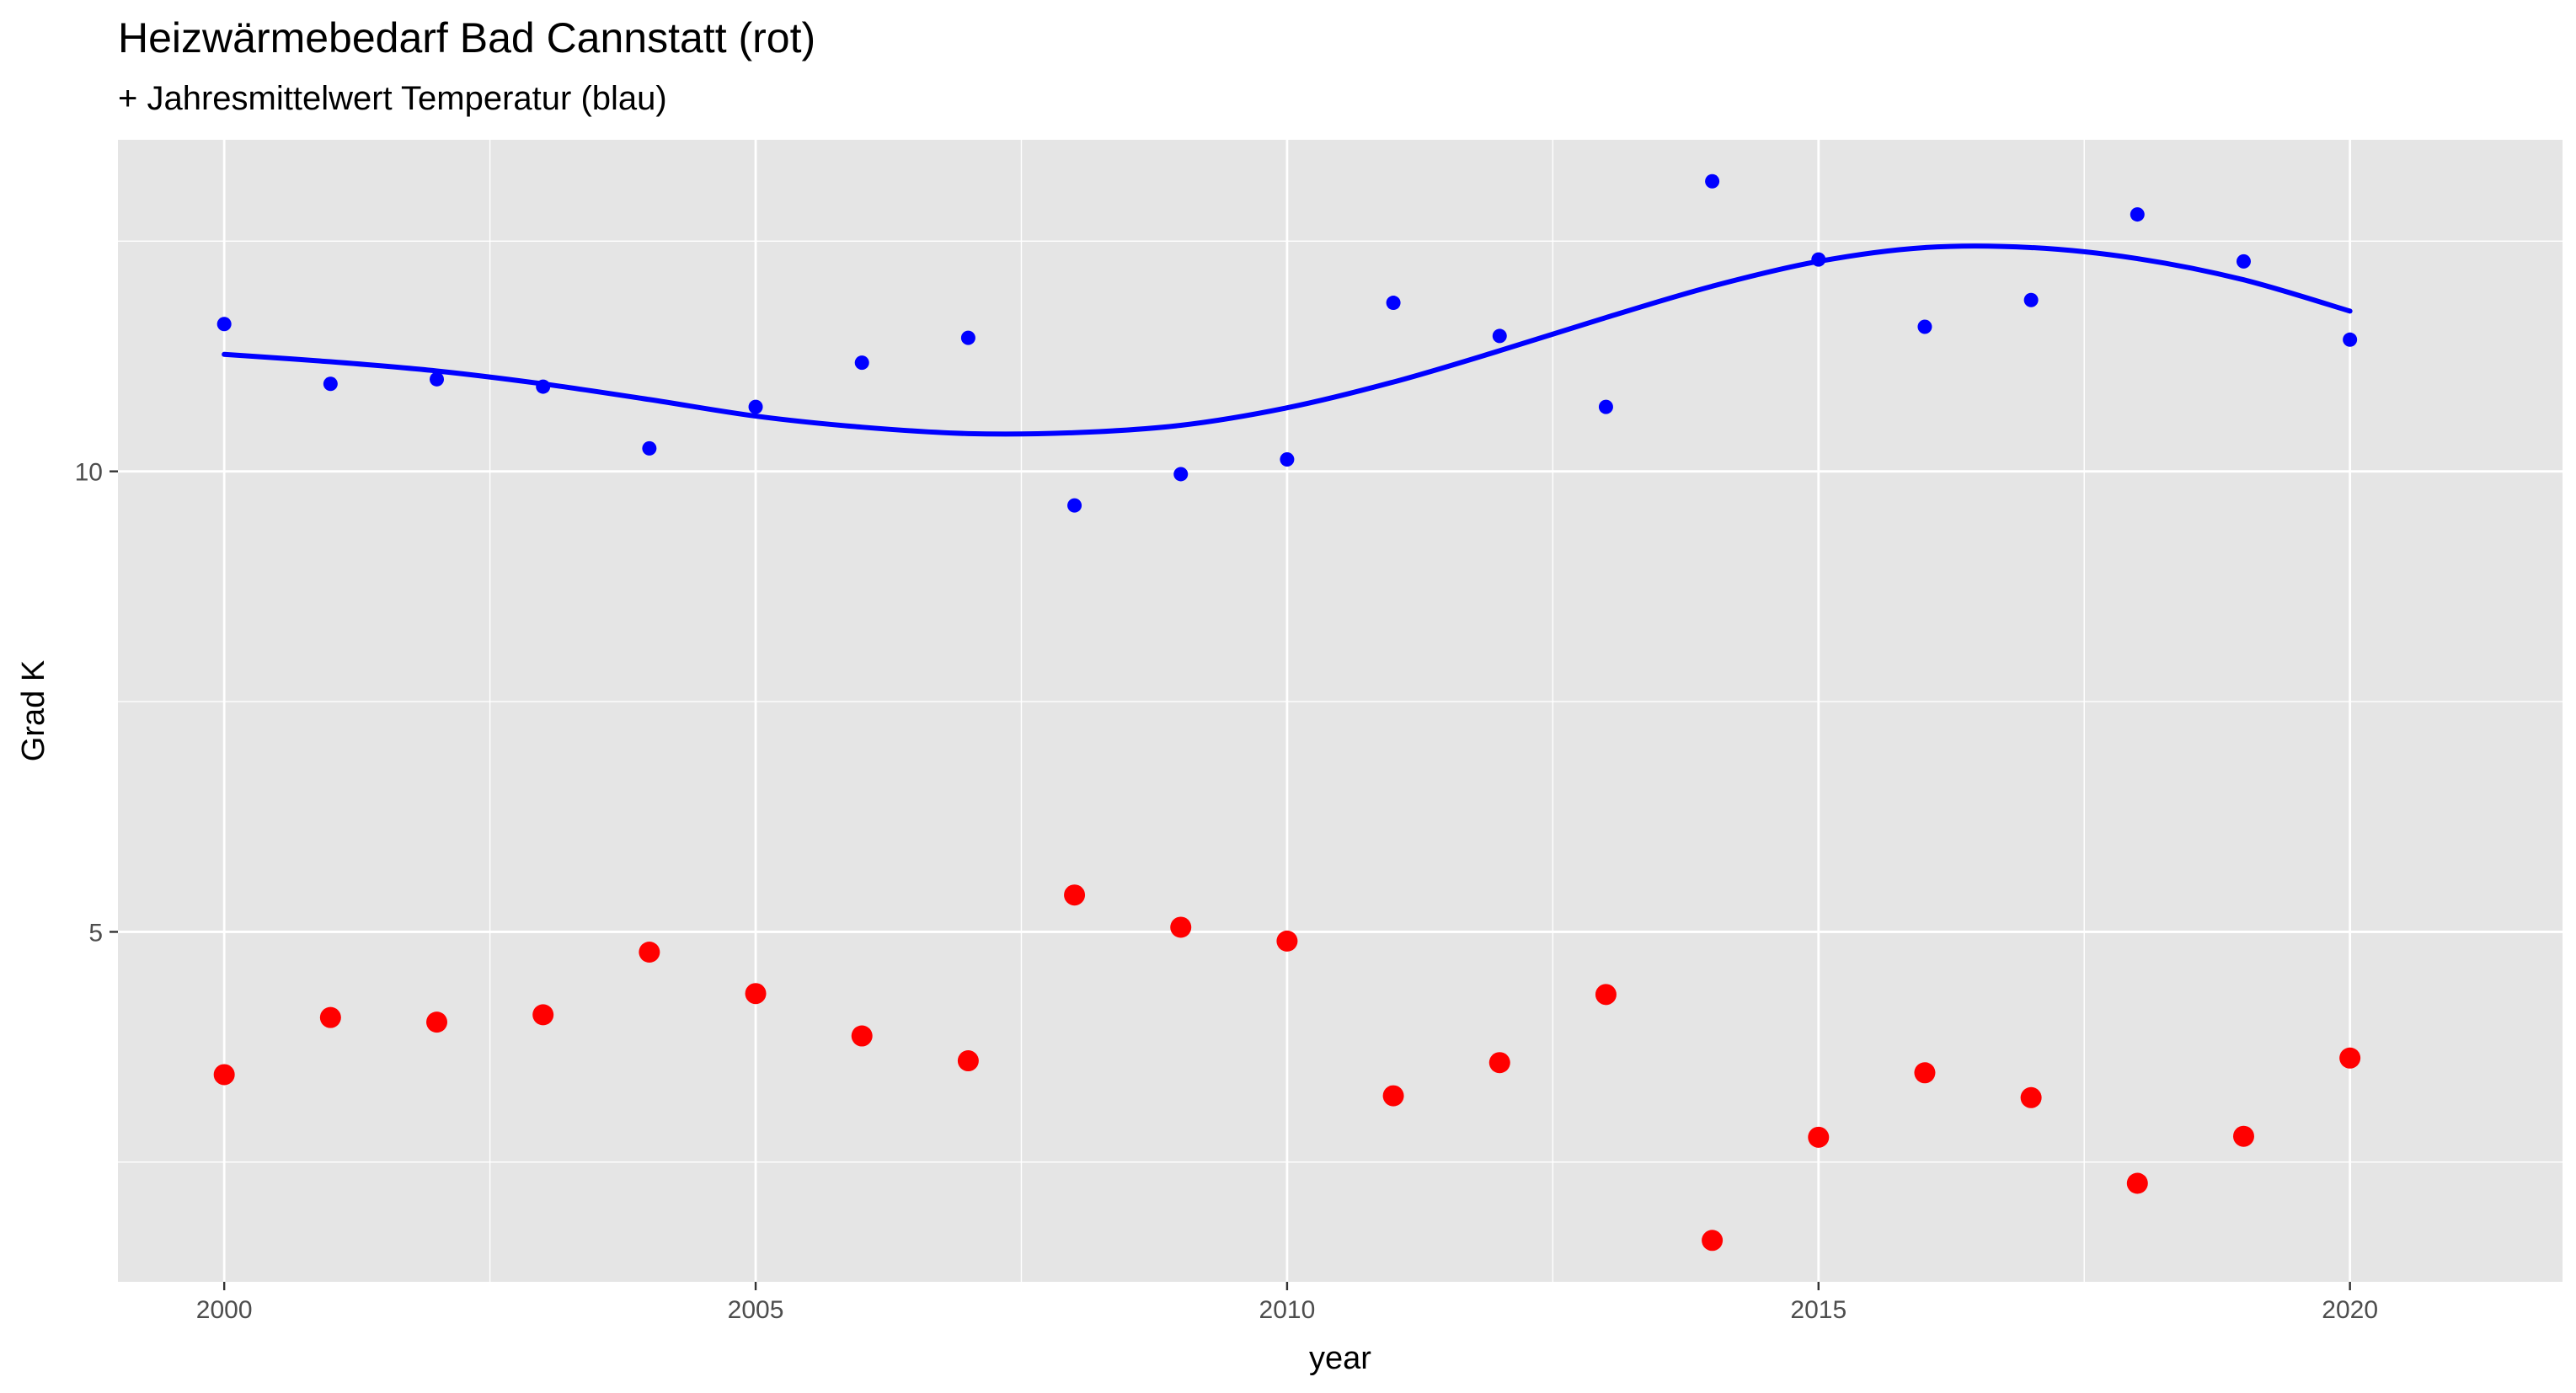 This screenshot has width=2576, height=1393. Describe the element at coordinates (756, 1310) in the screenshot. I see `x-tick-label: 2005` at that location.